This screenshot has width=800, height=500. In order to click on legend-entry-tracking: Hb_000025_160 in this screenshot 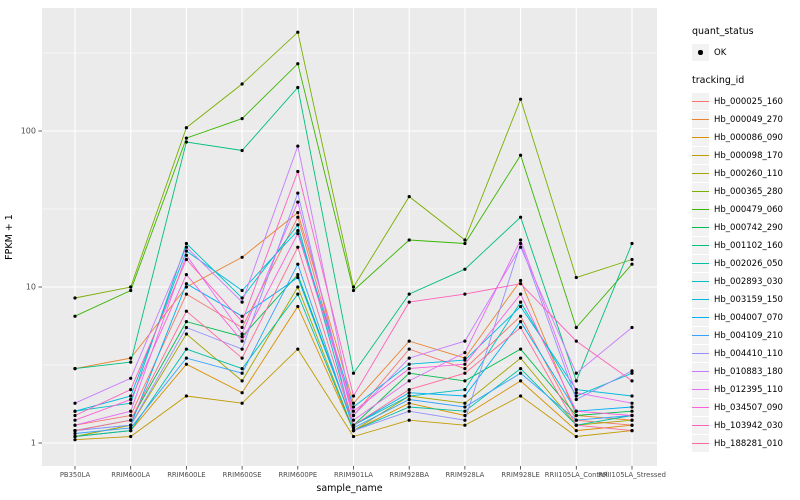, I will do `click(745, 101)`.